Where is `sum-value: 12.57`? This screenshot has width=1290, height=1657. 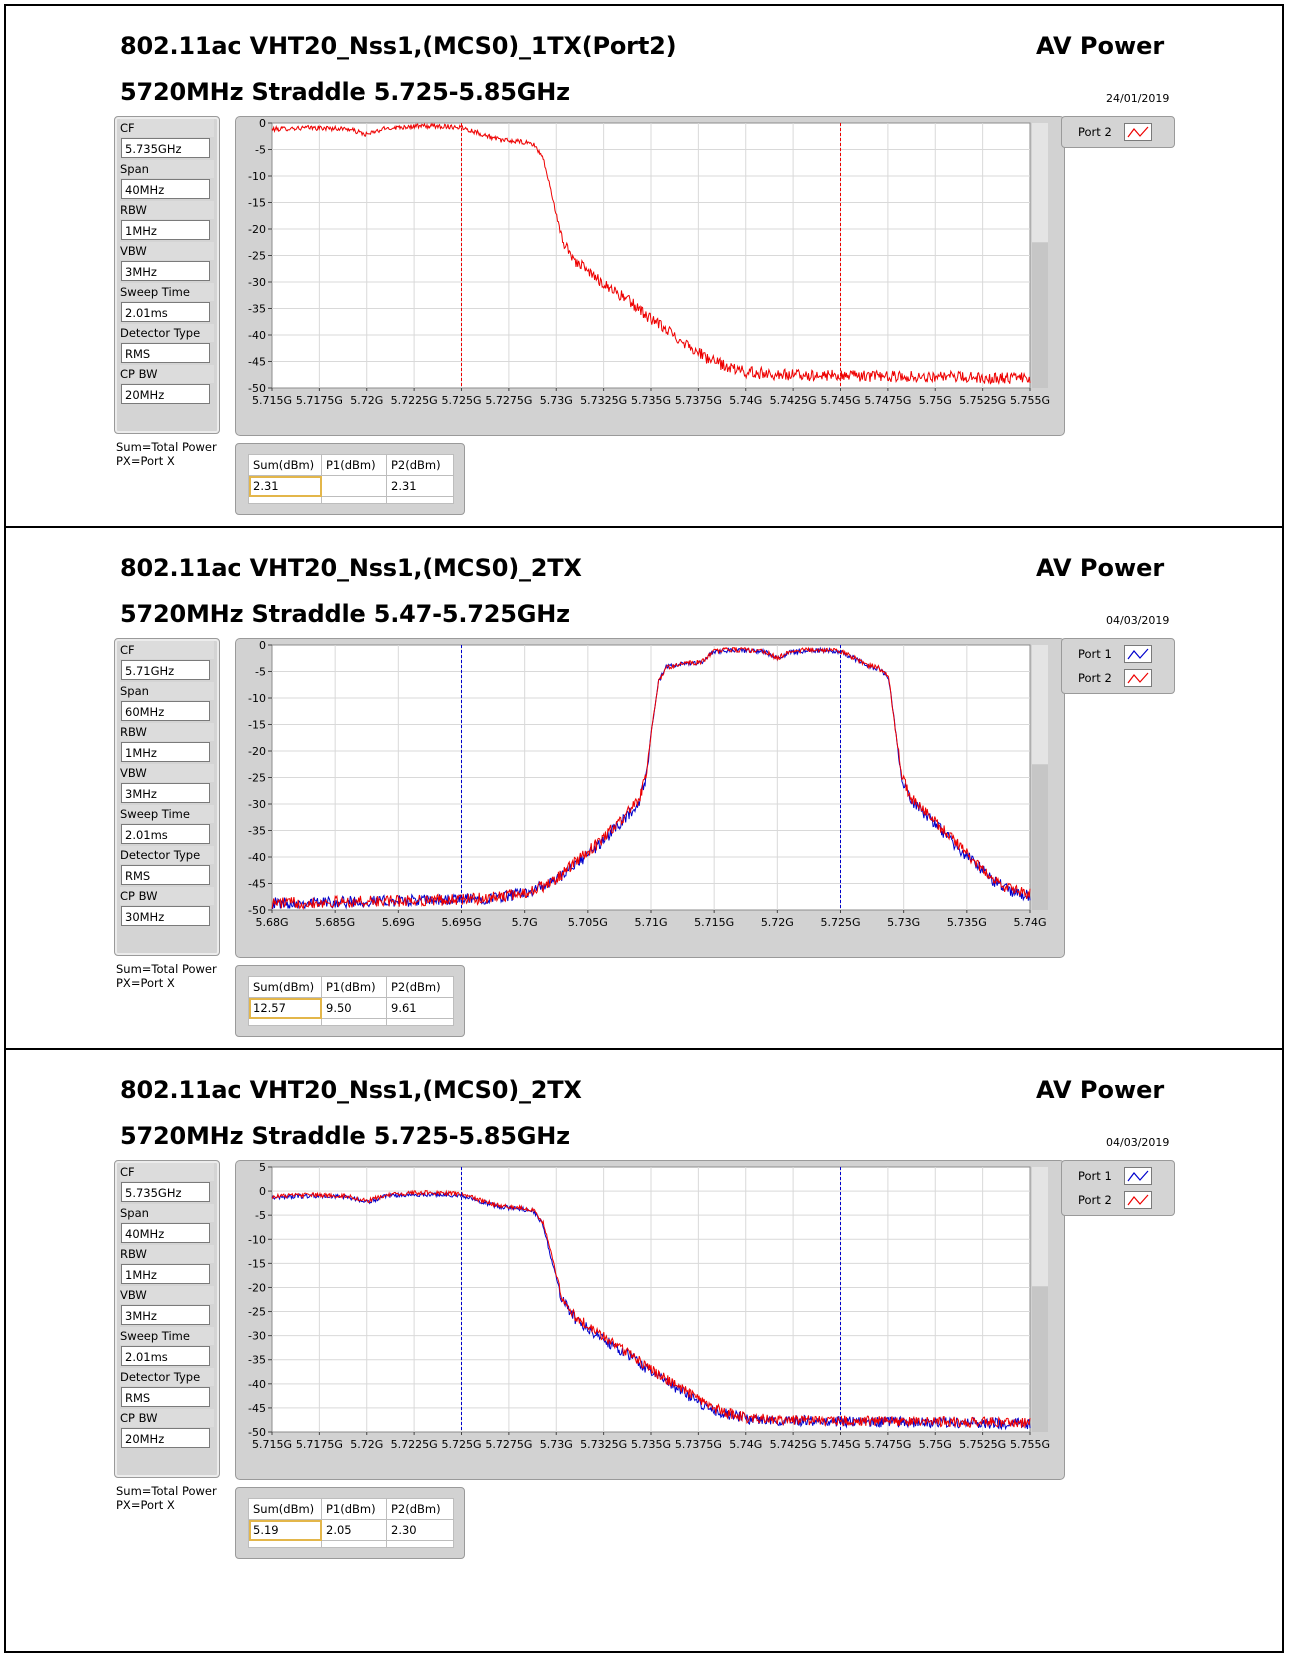 sum-value: 12.57 is located at coordinates (285, 1008).